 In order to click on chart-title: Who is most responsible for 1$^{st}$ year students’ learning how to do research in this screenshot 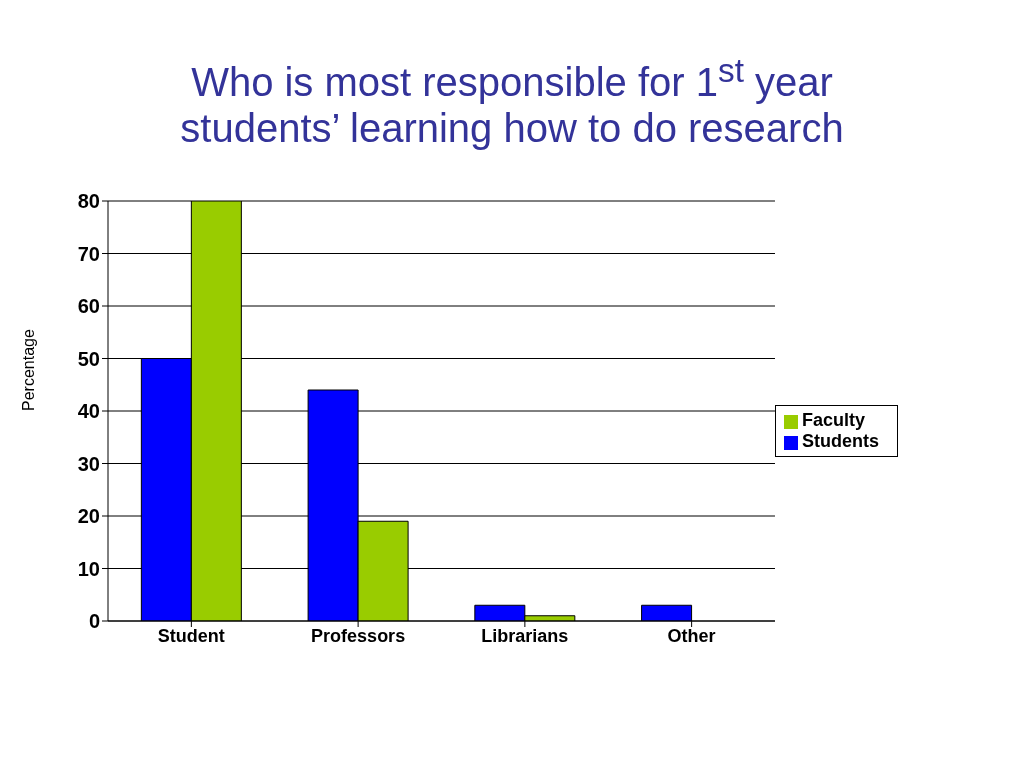, I will do `click(512, 102)`.